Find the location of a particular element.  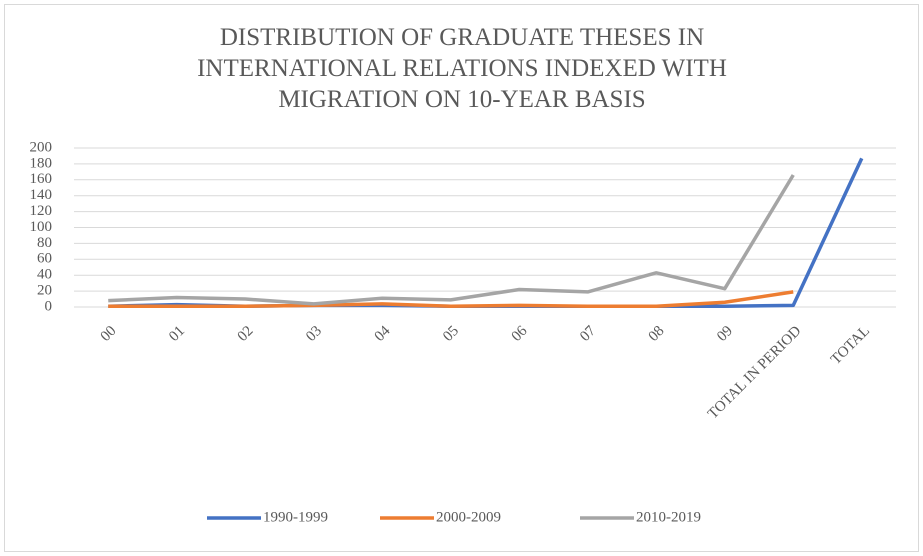

y-tick-label: 20 is located at coordinates (44, 291).